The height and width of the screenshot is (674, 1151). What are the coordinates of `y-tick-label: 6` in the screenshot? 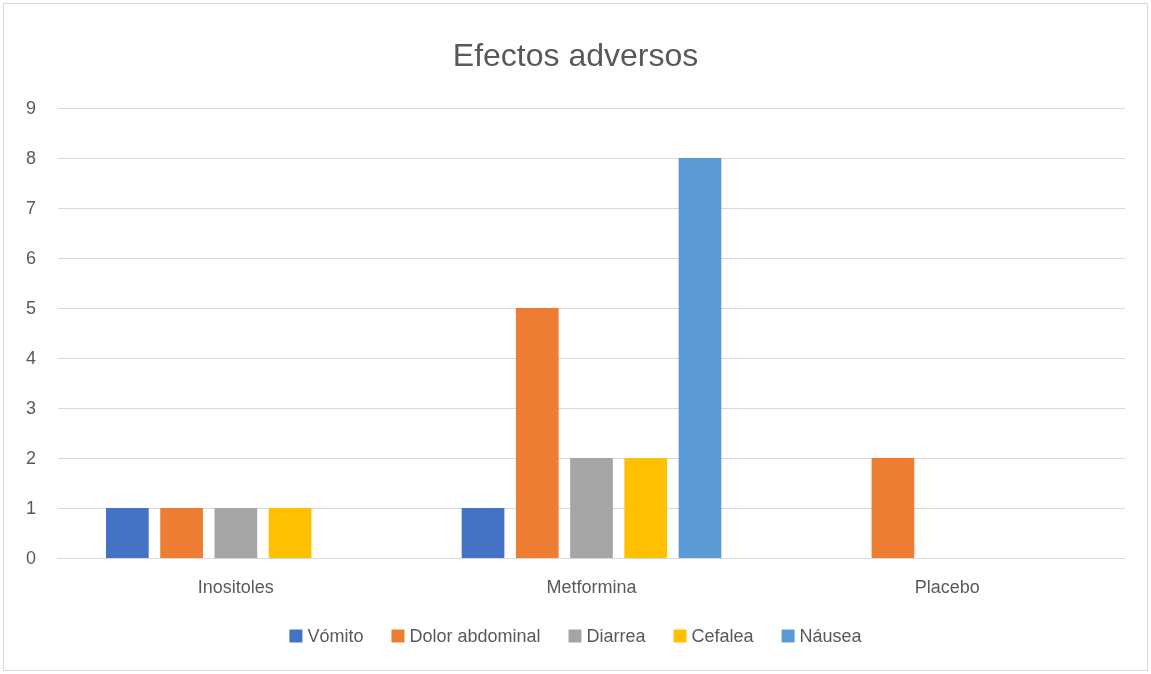 It's located at (30, 258).